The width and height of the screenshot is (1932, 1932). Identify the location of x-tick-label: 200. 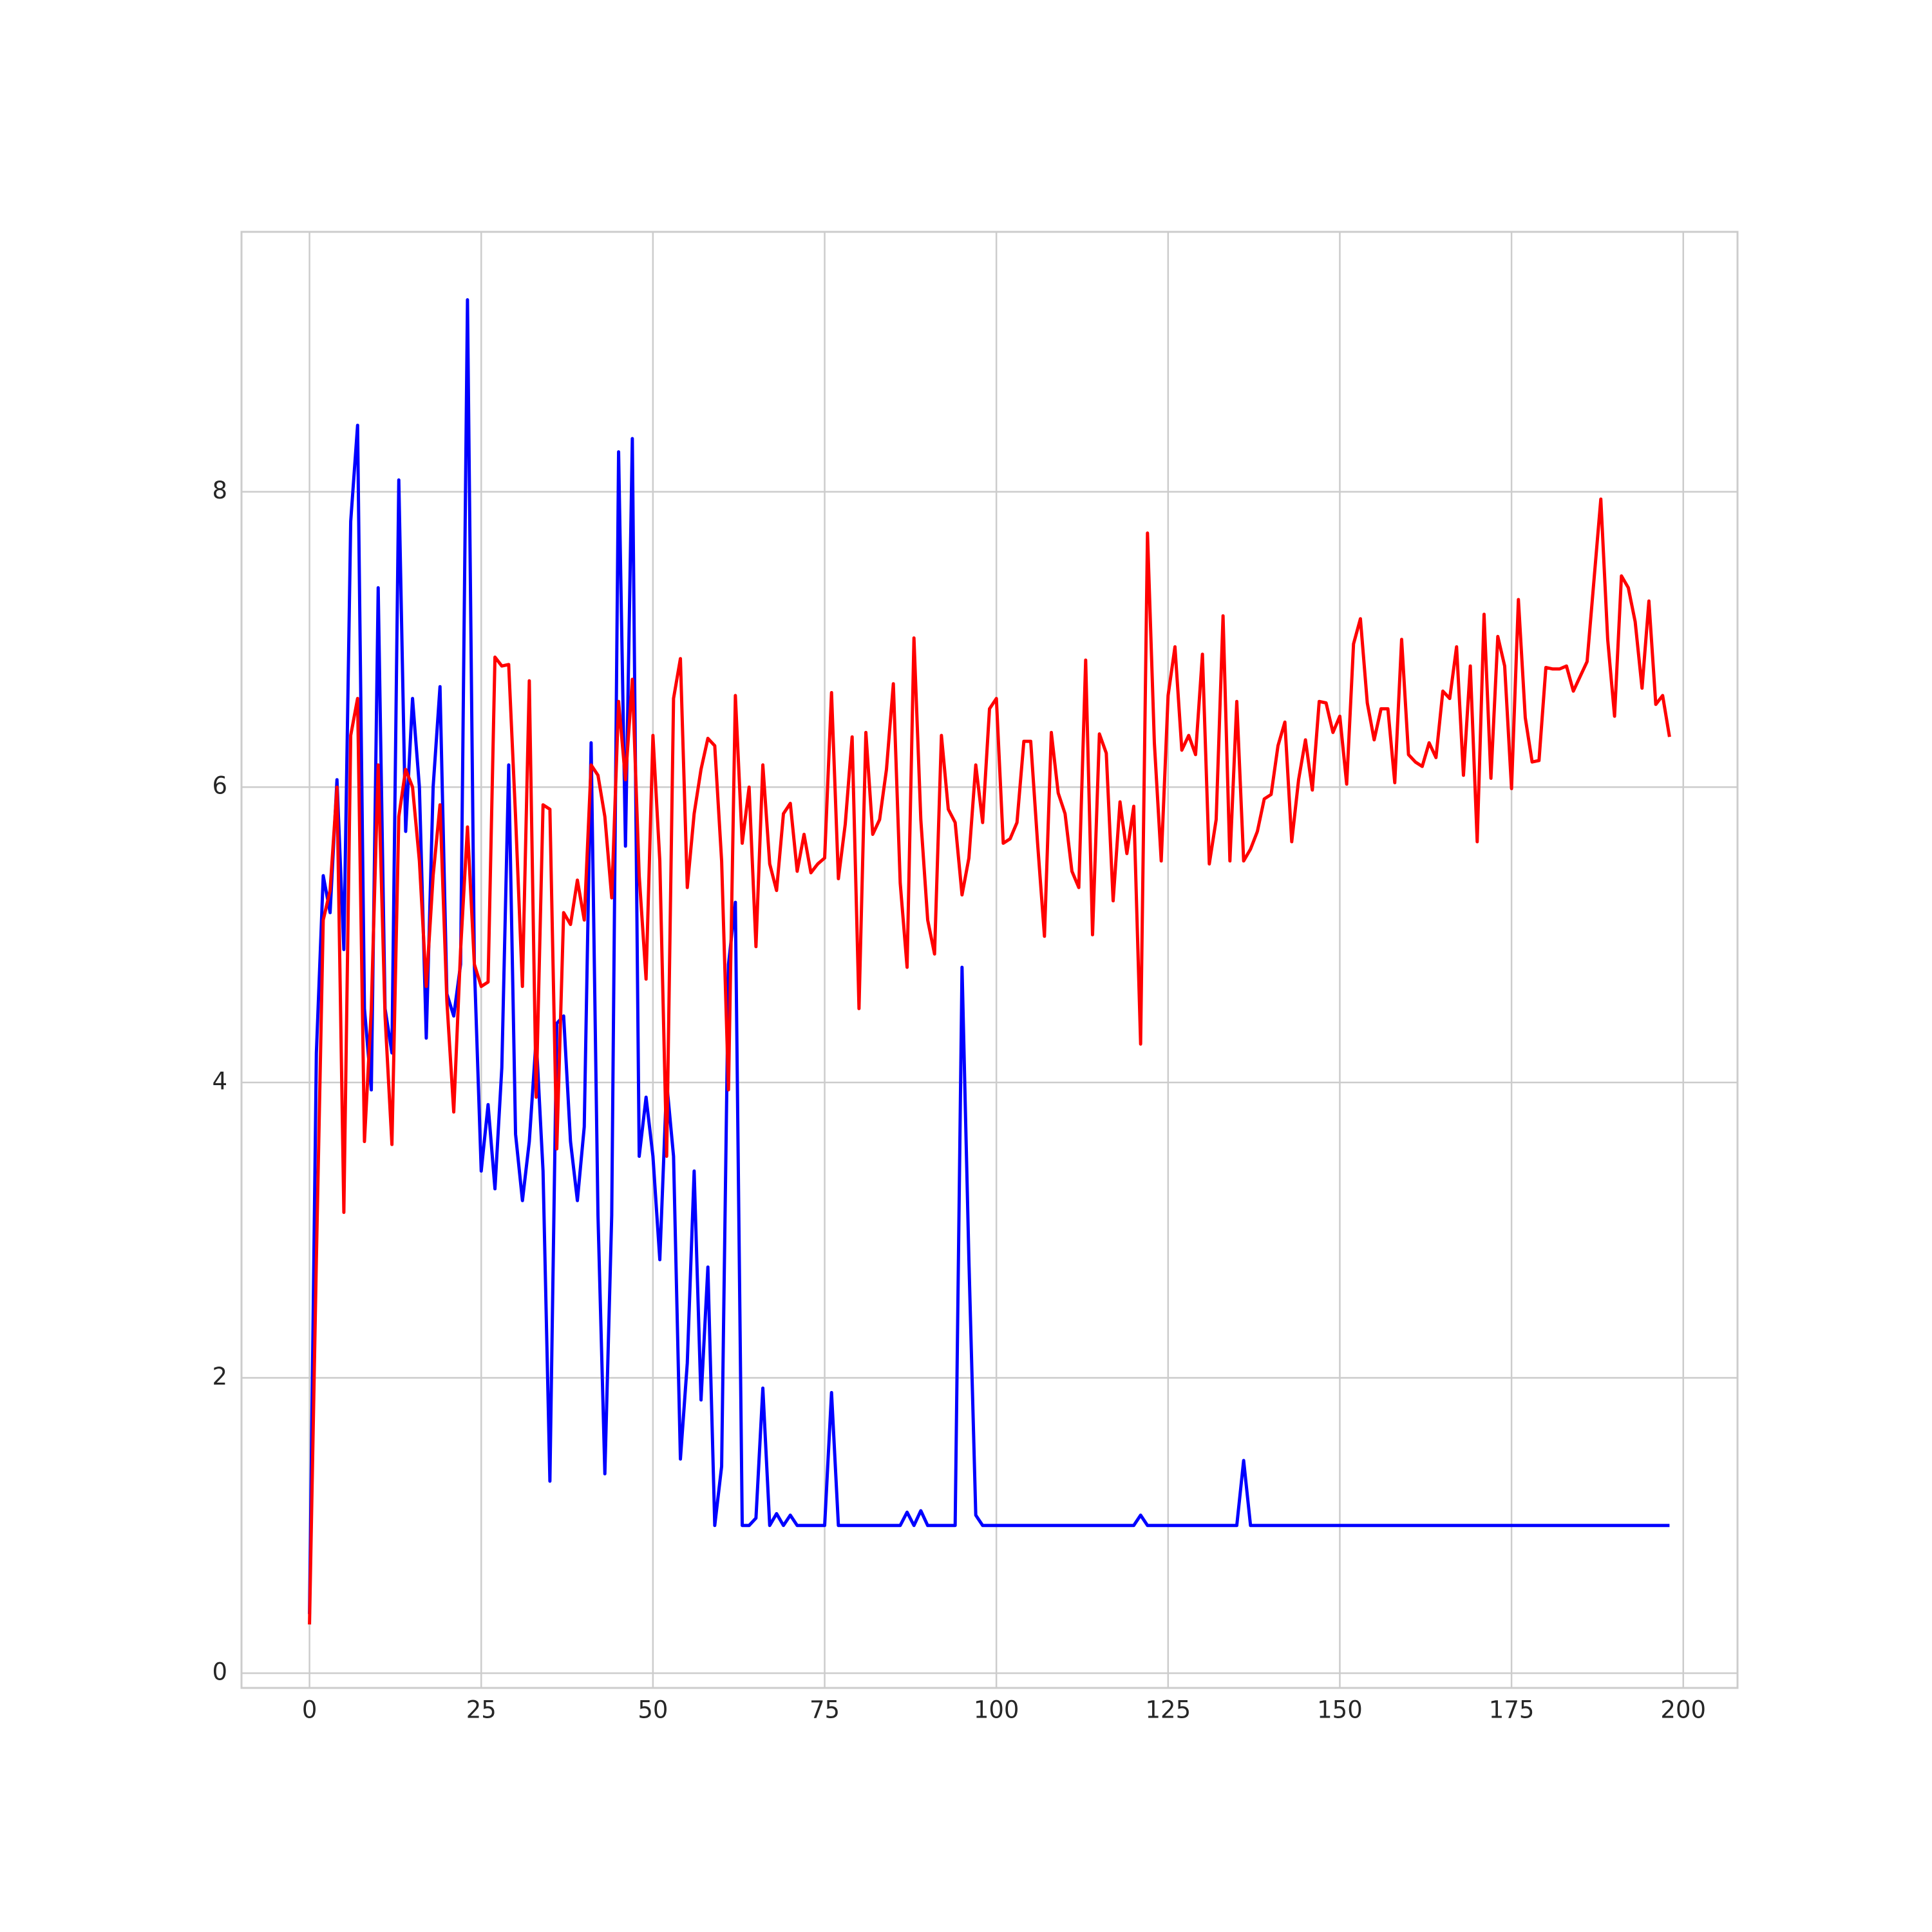
(1683, 1710).